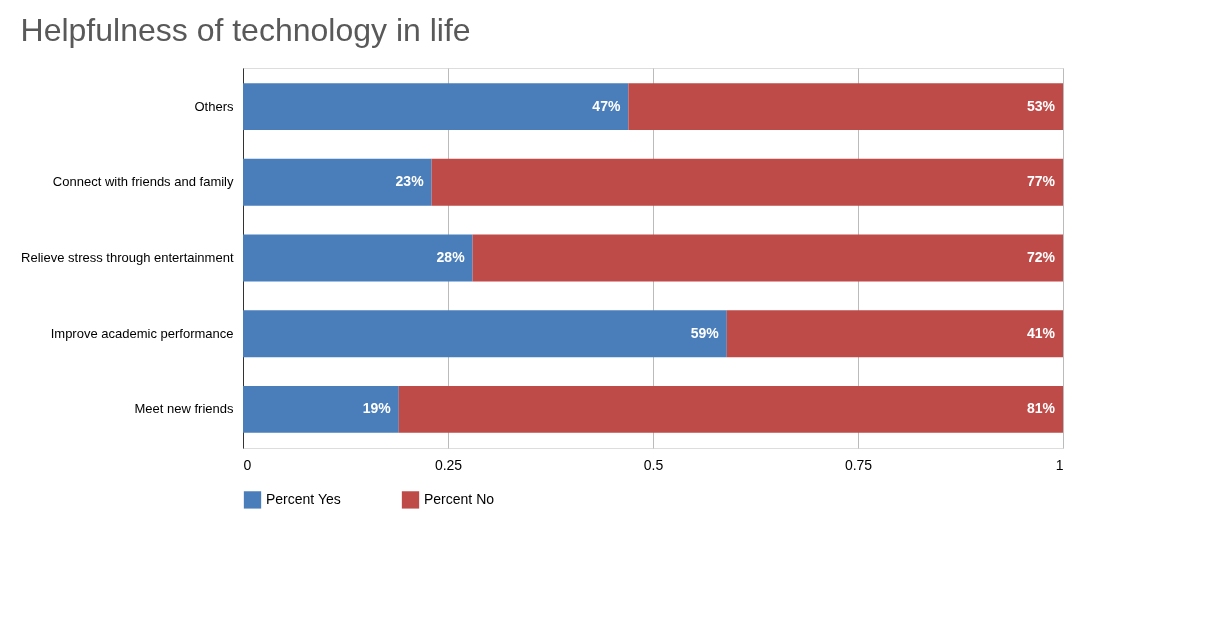 This screenshot has width=1206, height=627. What do you see at coordinates (303, 498) in the screenshot?
I see `legend-label: Percent Yes` at bounding box center [303, 498].